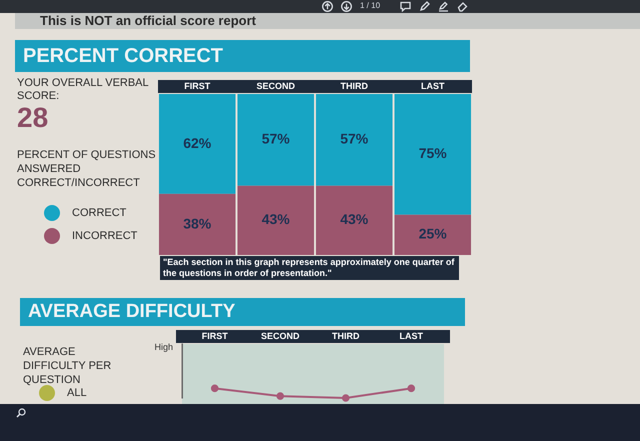 The image size is (640, 441). What do you see at coordinates (77, 392) in the screenshot?
I see `legend-label: ALL` at bounding box center [77, 392].